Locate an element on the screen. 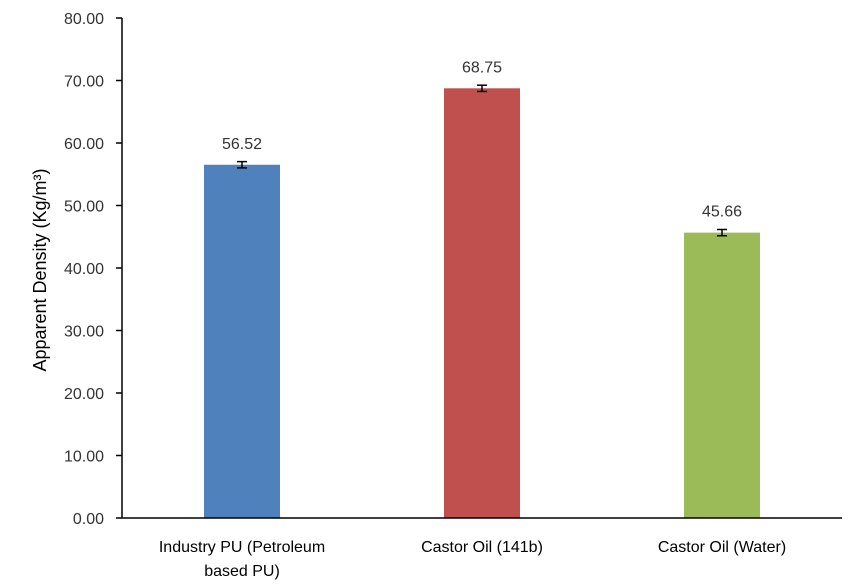 The height and width of the screenshot is (586, 860). data-label: 68.75 is located at coordinates (482, 67).